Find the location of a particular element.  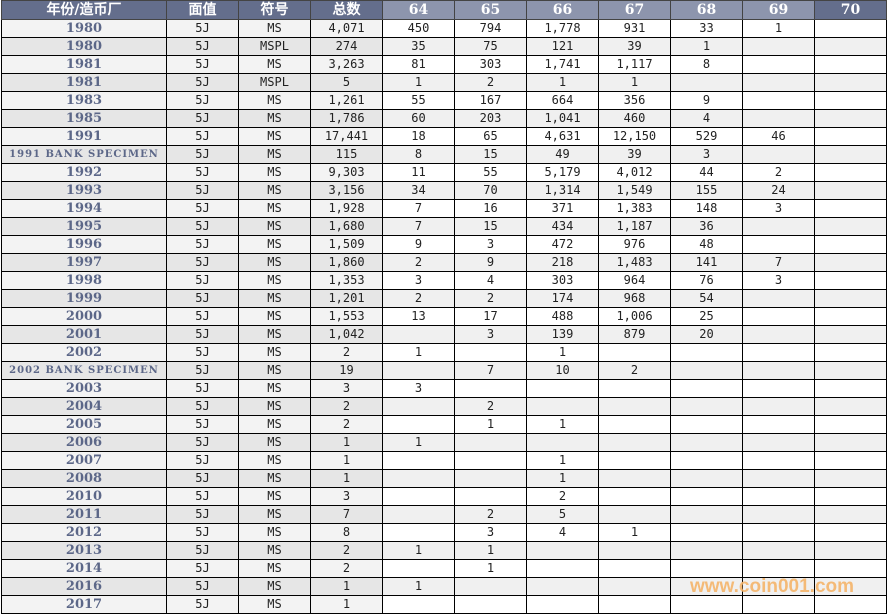

cell-total: 2 is located at coordinates (346, 424).